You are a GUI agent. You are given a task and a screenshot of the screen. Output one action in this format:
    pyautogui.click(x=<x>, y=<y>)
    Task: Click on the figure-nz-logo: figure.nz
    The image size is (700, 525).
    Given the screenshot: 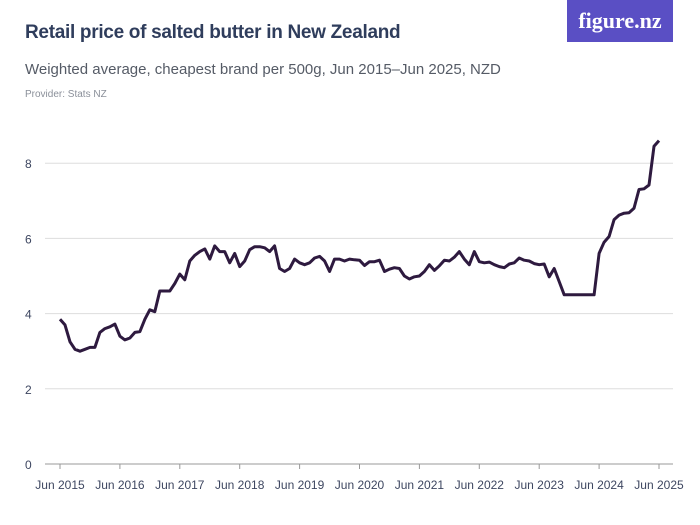 What is the action you would take?
    pyautogui.click(x=620, y=21)
    